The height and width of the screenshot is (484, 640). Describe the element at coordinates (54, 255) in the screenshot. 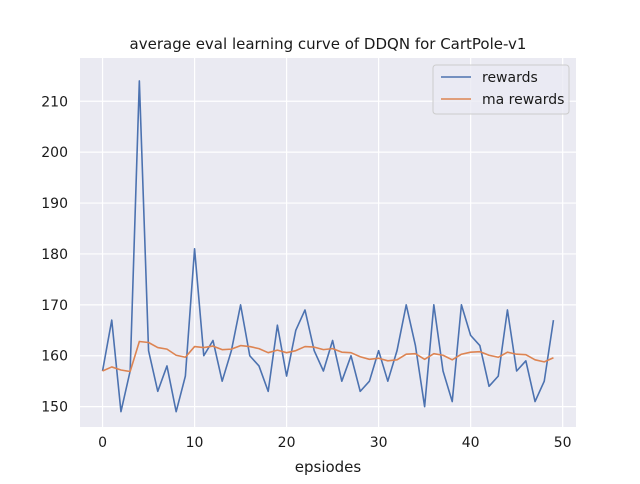

I see `y-tick-label: 180` at that location.